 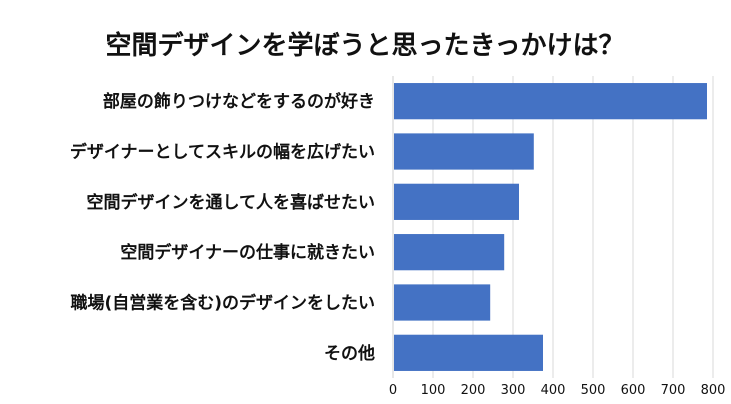 What do you see at coordinates (633, 390) in the screenshot?
I see `x-tick-label: 600` at bounding box center [633, 390].